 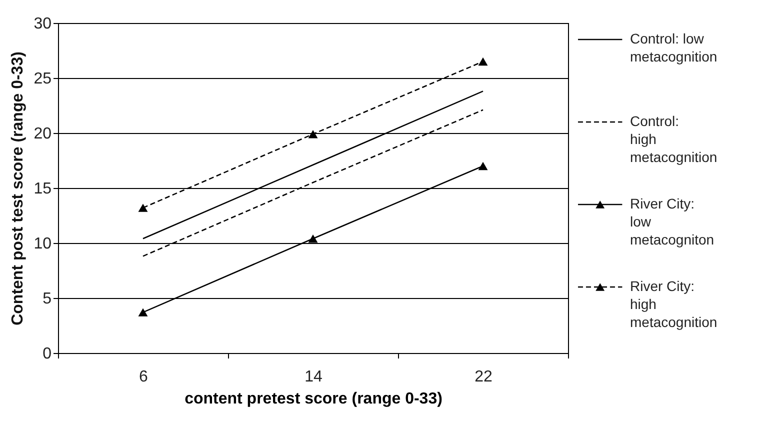 What do you see at coordinates (143, 377) in the screenshot?
I see `x-tick-label: 6` at bounding box center [143, 377].